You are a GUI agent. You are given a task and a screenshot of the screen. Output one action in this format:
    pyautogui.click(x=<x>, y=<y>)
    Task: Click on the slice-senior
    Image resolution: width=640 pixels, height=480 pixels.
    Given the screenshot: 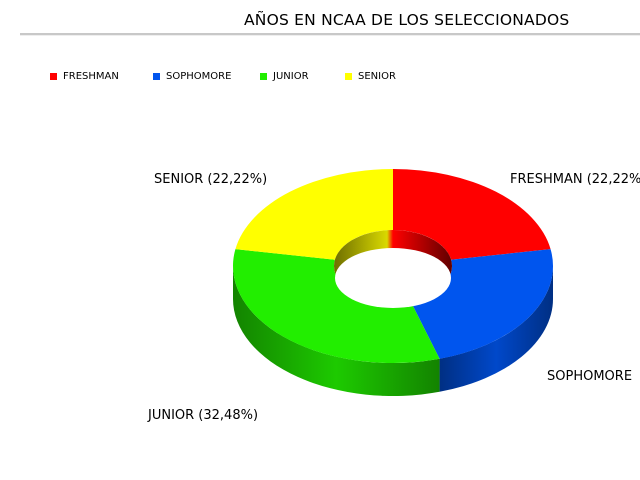 What is the action you would take?
    pyautogui.click(x=314, y=214)
    